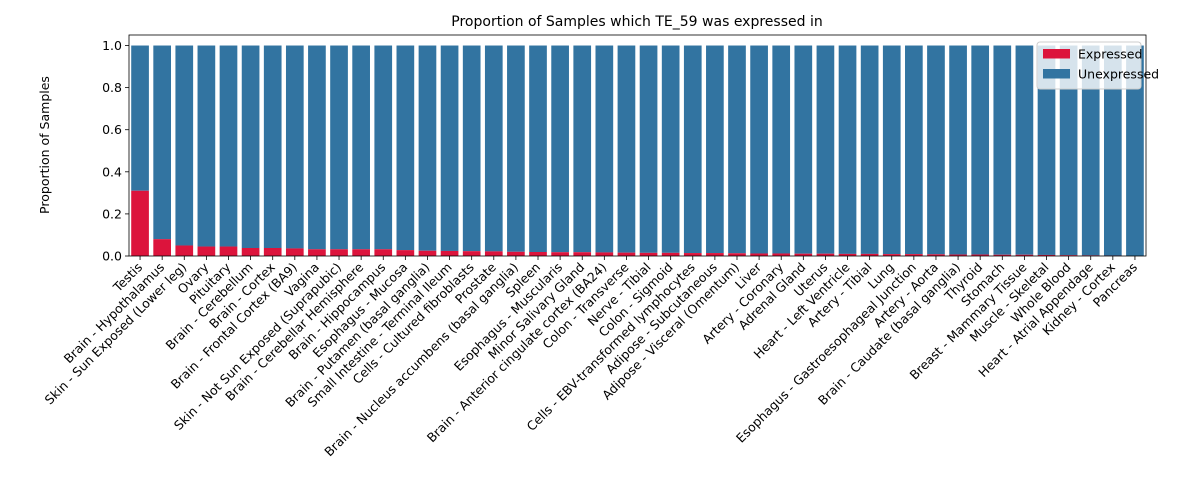 Image resolution: width=1200 pixels, height=500 pixels. I want to click on y-tick-label: 1.0, so click(112, 45).